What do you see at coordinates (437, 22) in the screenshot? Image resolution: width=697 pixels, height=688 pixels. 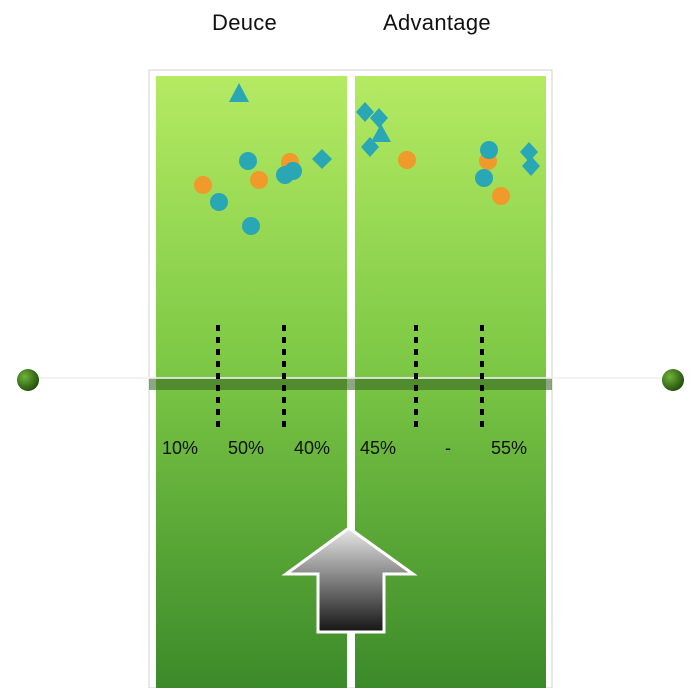 I see `advantage-header: Advantage` at bounding box center [437, 22].